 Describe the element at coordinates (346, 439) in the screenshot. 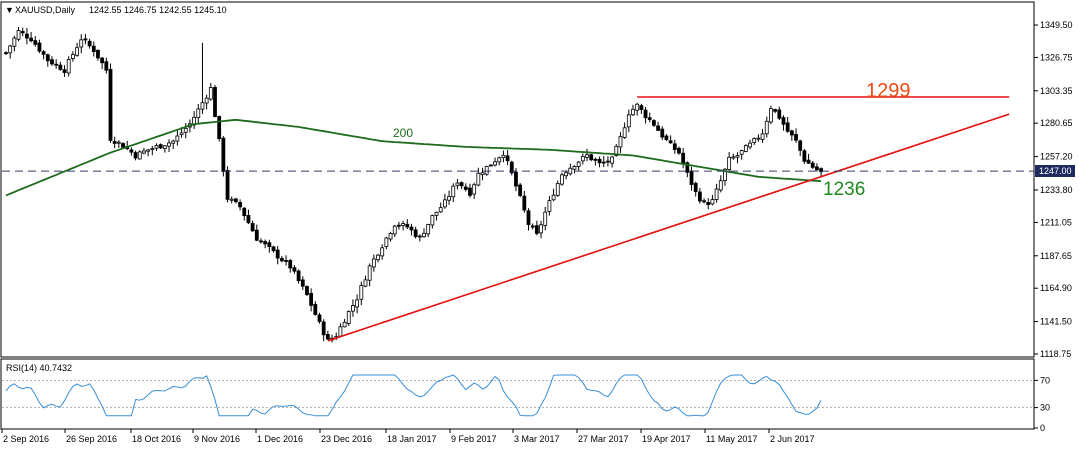

I see `x-tick-label: 23 Dec 2016` at that location.